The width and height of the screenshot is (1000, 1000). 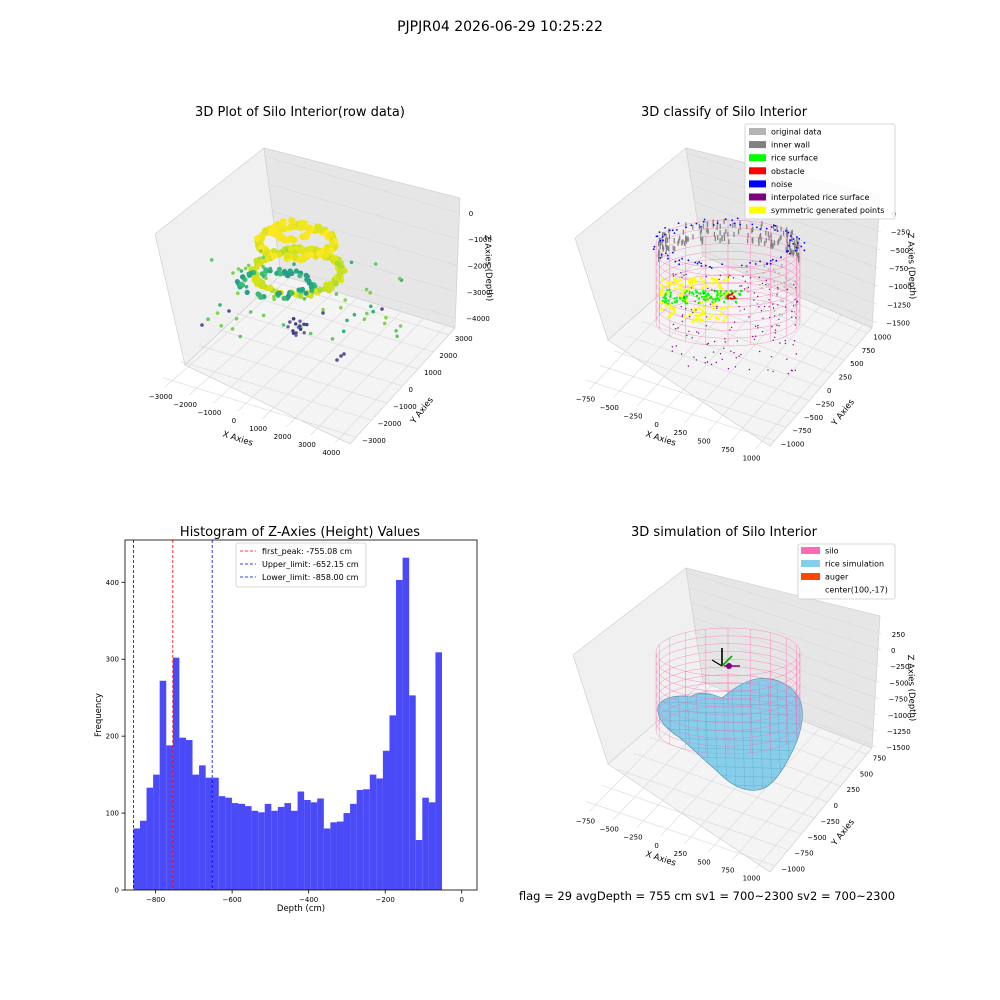 I want to click on z-tick-label: −1000, so click(x=900, y=716).